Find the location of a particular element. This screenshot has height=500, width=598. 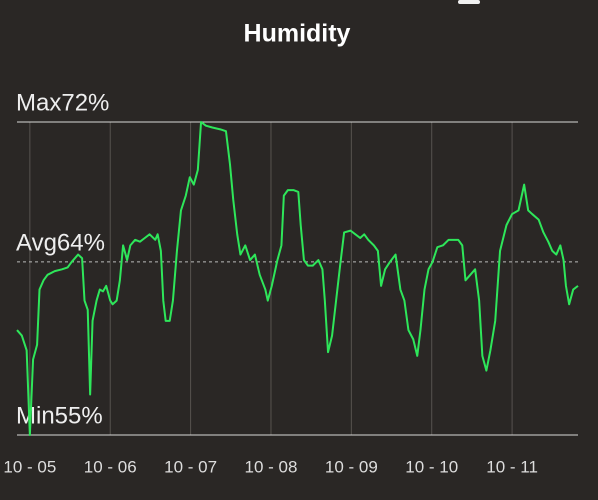

x-tick-label: 10 - 07 is located at coordinates (190, 466).